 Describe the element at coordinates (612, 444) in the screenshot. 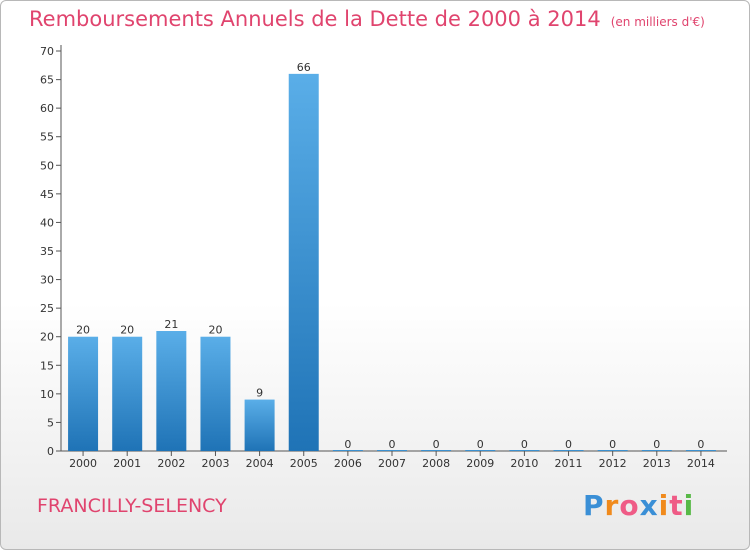

I see `data-label-2012: 0` at that location.